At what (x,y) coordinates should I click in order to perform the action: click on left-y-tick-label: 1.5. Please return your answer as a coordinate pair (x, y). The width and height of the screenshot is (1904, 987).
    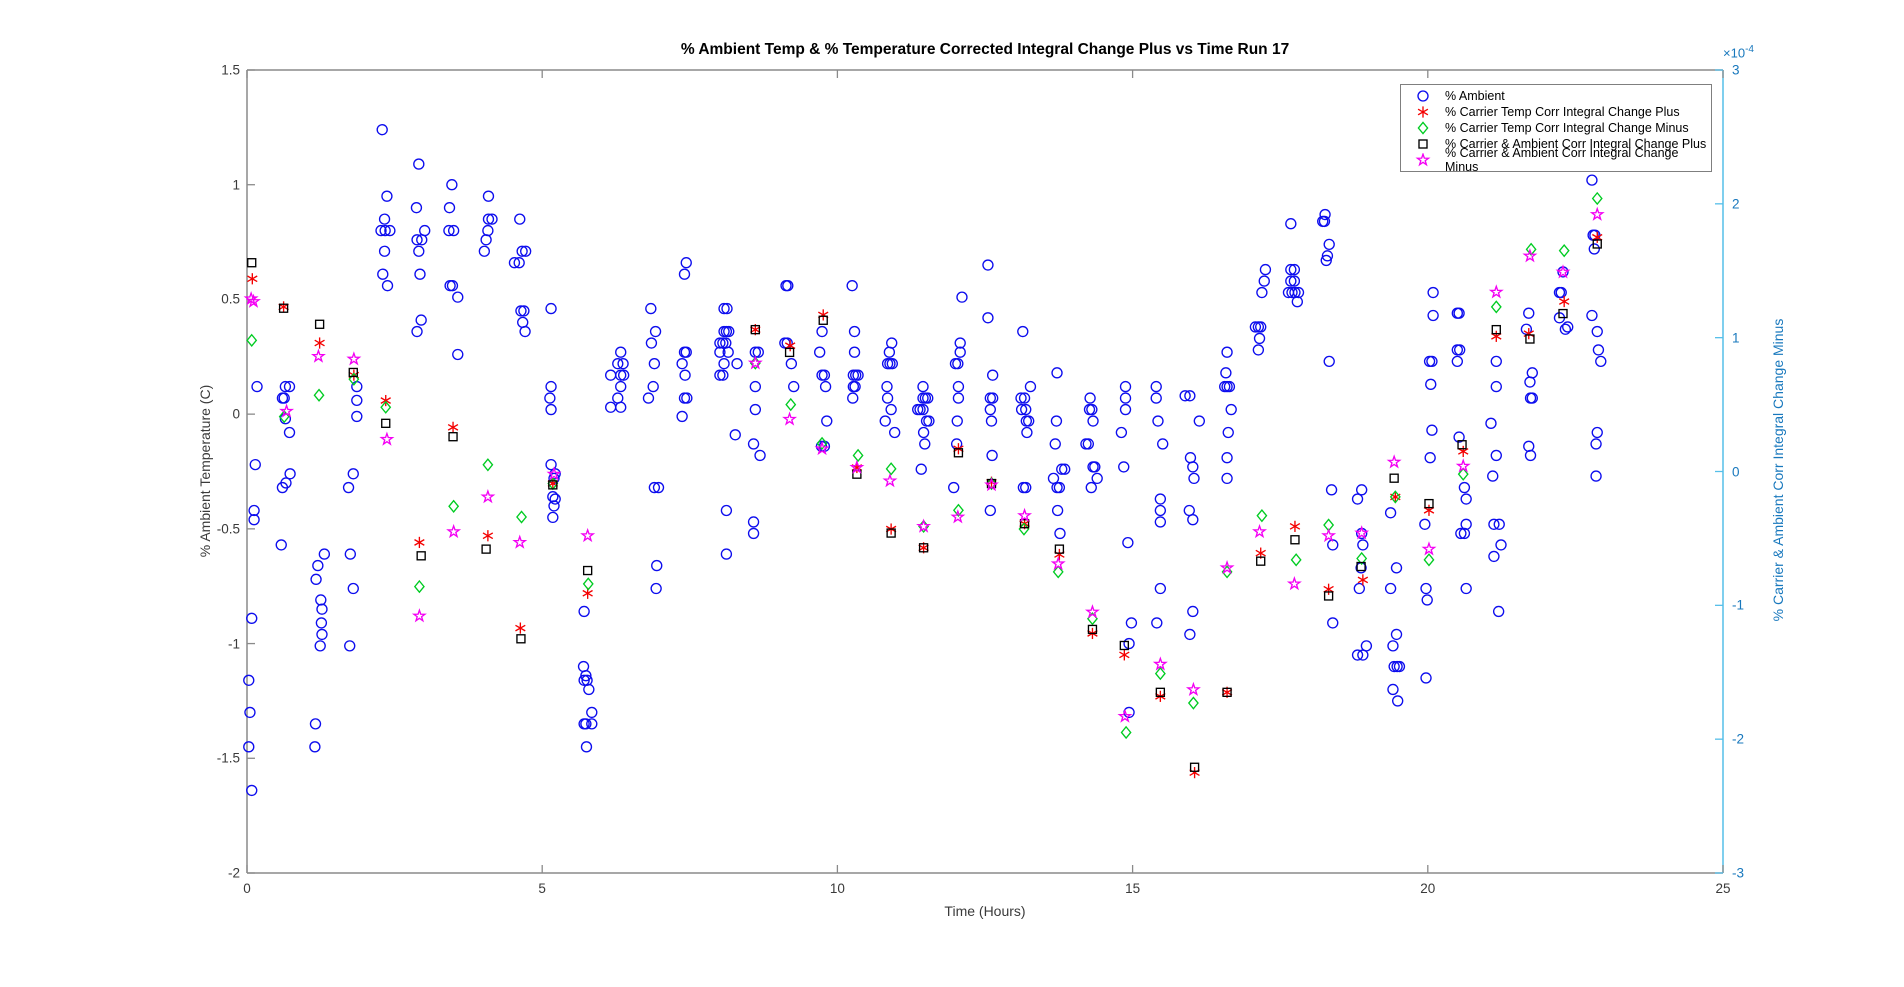
    Looking at the image, I should click on (230, 70).